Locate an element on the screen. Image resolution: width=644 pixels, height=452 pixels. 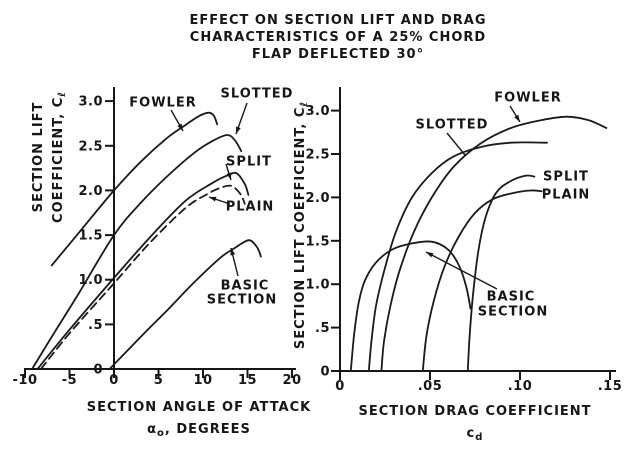
y-axis-title: COEFFICIENT, Cℓ is located at coordinates (59, 157).